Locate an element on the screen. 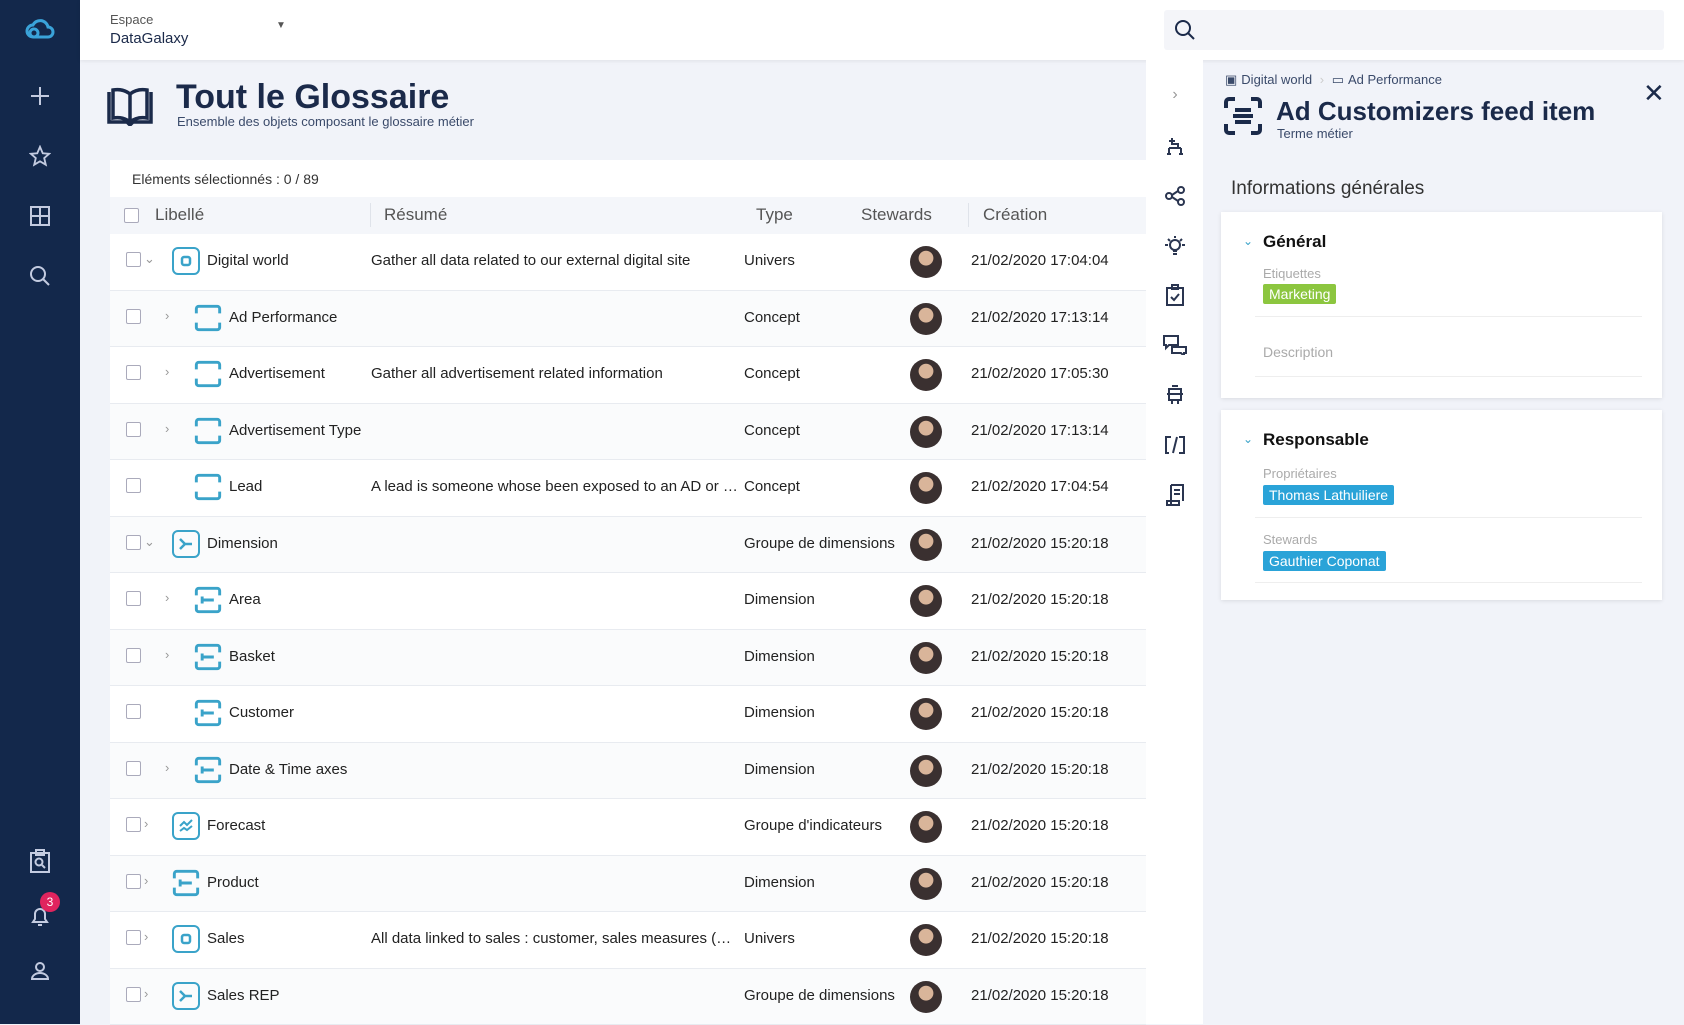  breadcrumb-item: Digital world is located at coordinates (1276, 79).